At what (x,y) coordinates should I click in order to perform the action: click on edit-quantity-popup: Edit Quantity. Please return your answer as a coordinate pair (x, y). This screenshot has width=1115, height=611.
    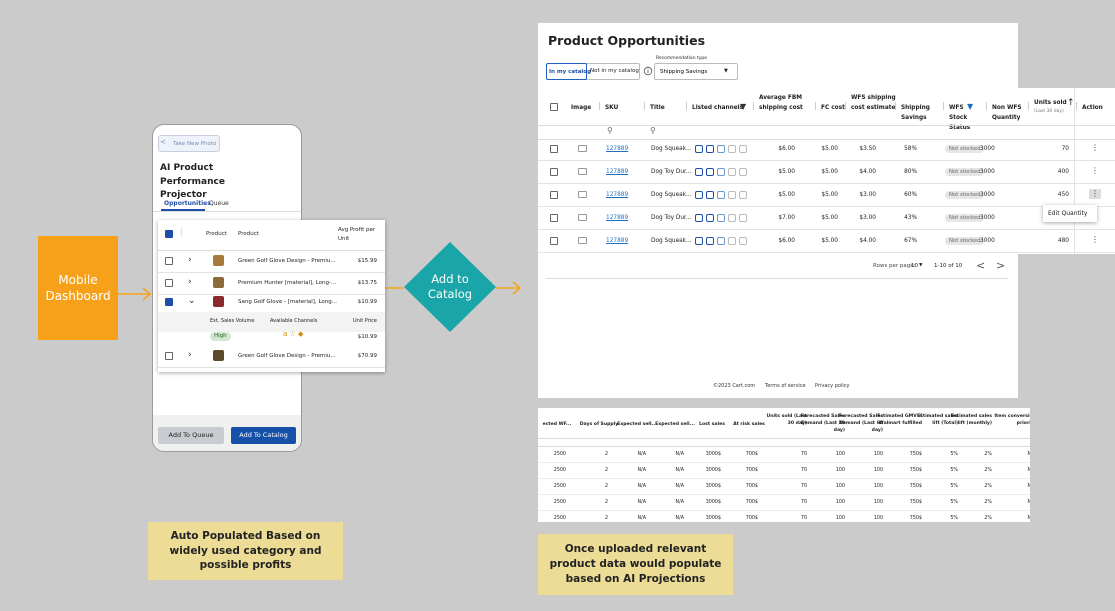
    Looking at the image, I should click on (1070, 214).